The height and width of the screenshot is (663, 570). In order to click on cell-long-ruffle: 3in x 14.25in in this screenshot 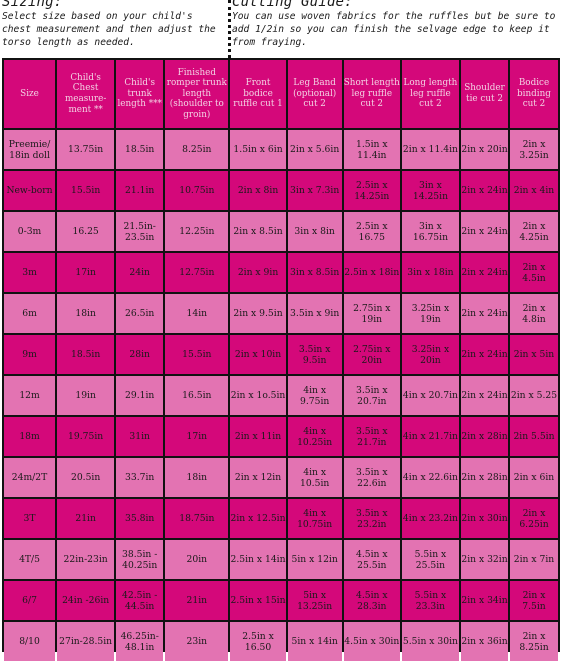, I will do `click(430, 190)`.